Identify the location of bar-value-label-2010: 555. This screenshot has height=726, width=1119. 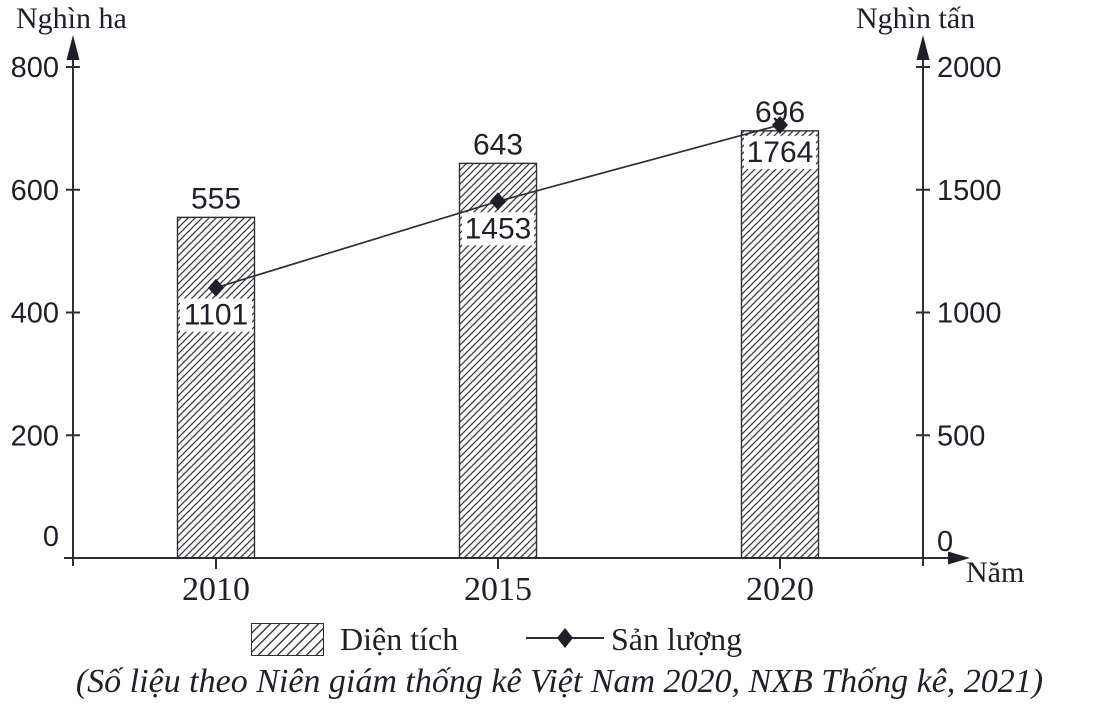
(216, 198).